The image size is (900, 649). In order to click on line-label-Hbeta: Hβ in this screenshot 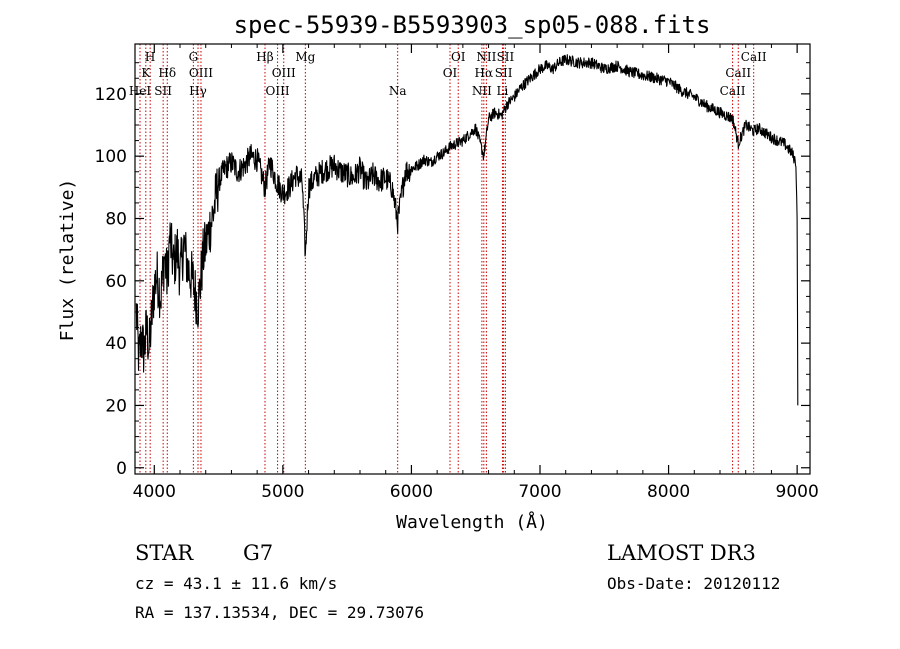, I will do `click(264, 57)`.